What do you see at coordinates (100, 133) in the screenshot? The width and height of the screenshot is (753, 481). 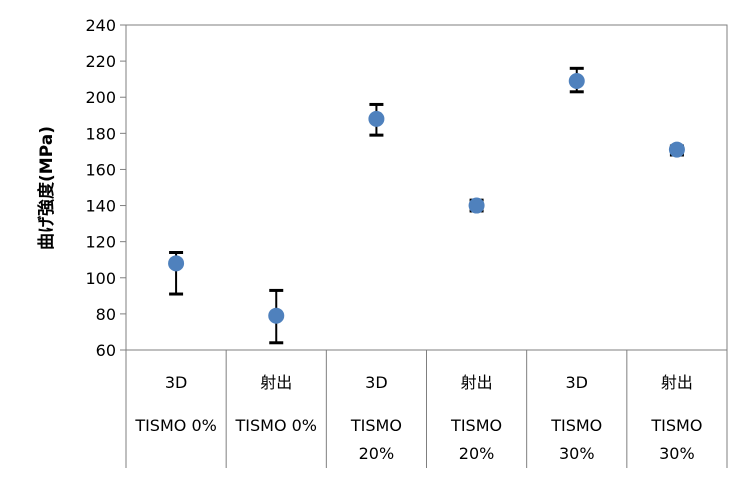 I see `y-tick-label: 180` at bounding box center [100, 133].